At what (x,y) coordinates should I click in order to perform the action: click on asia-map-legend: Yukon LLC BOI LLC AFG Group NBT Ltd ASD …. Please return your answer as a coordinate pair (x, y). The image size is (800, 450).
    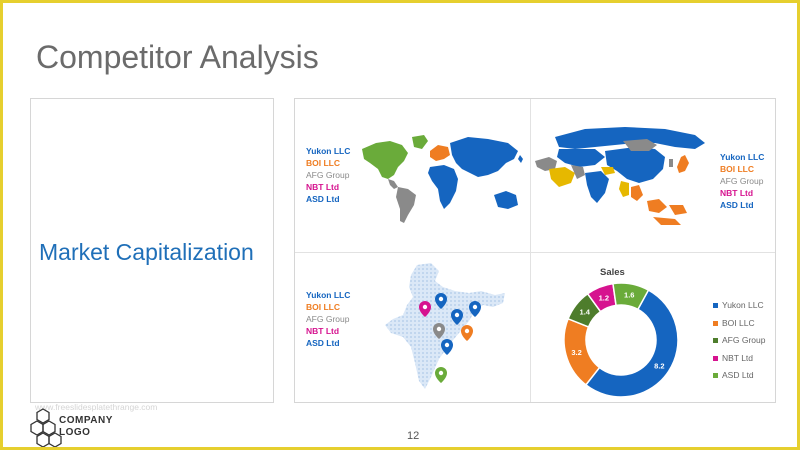
    Looking at the image, I should click on (742, 181).